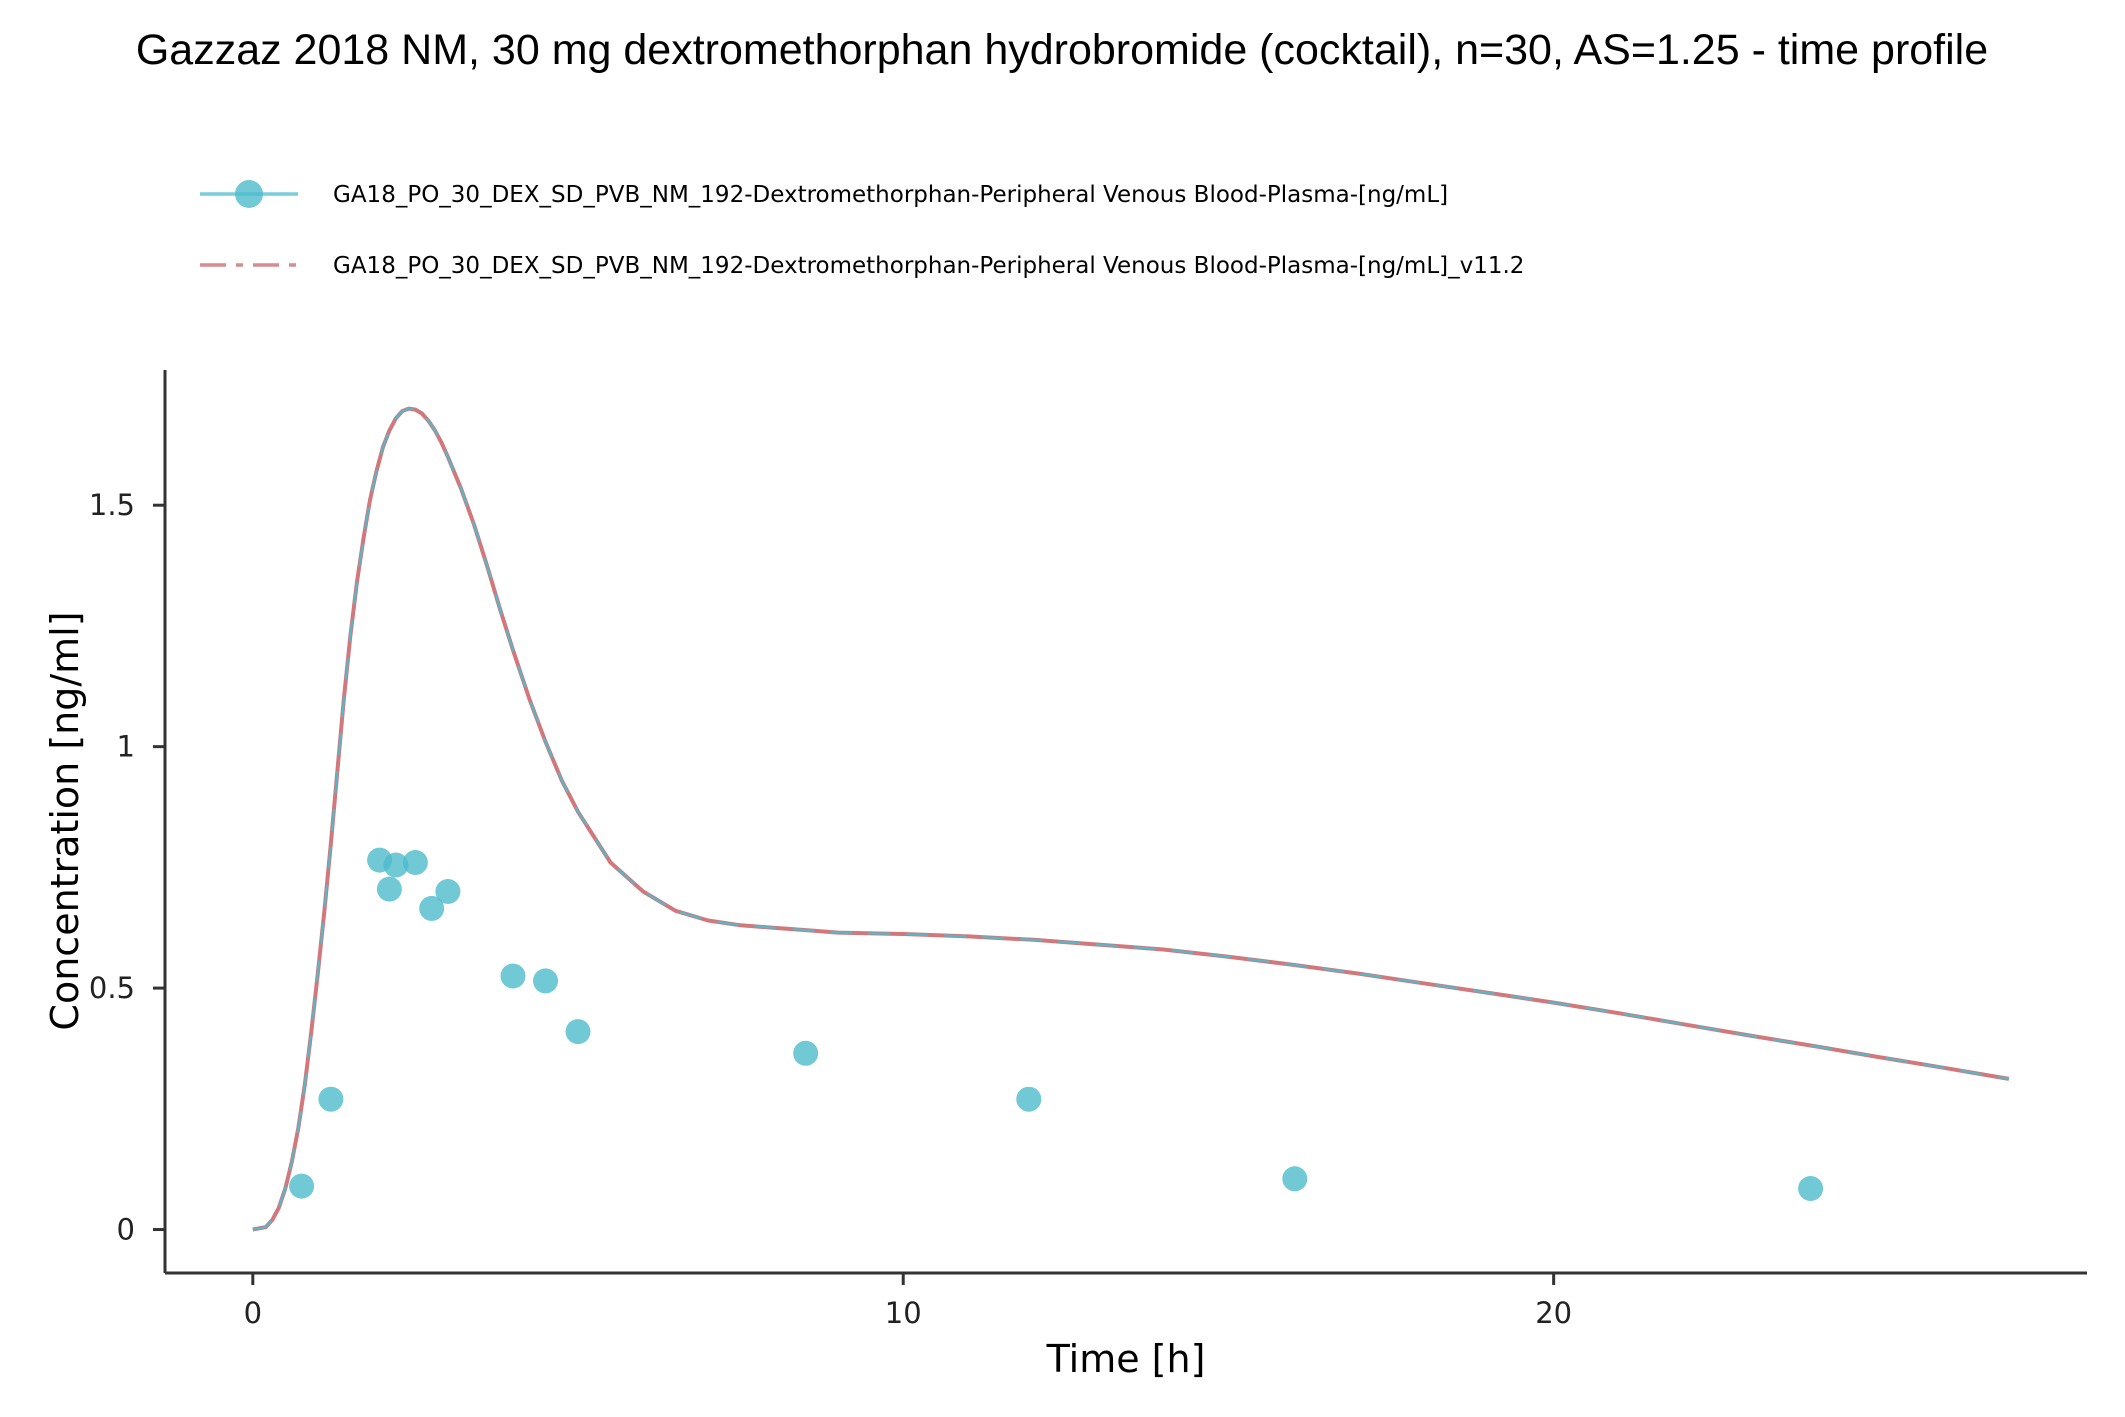 This screenshot has width=2125, height=1417. What do you see at coordinates (112, 988) in the screenshot?
I see `y-tick-label: 0.5` at bounding box center [112, 988].